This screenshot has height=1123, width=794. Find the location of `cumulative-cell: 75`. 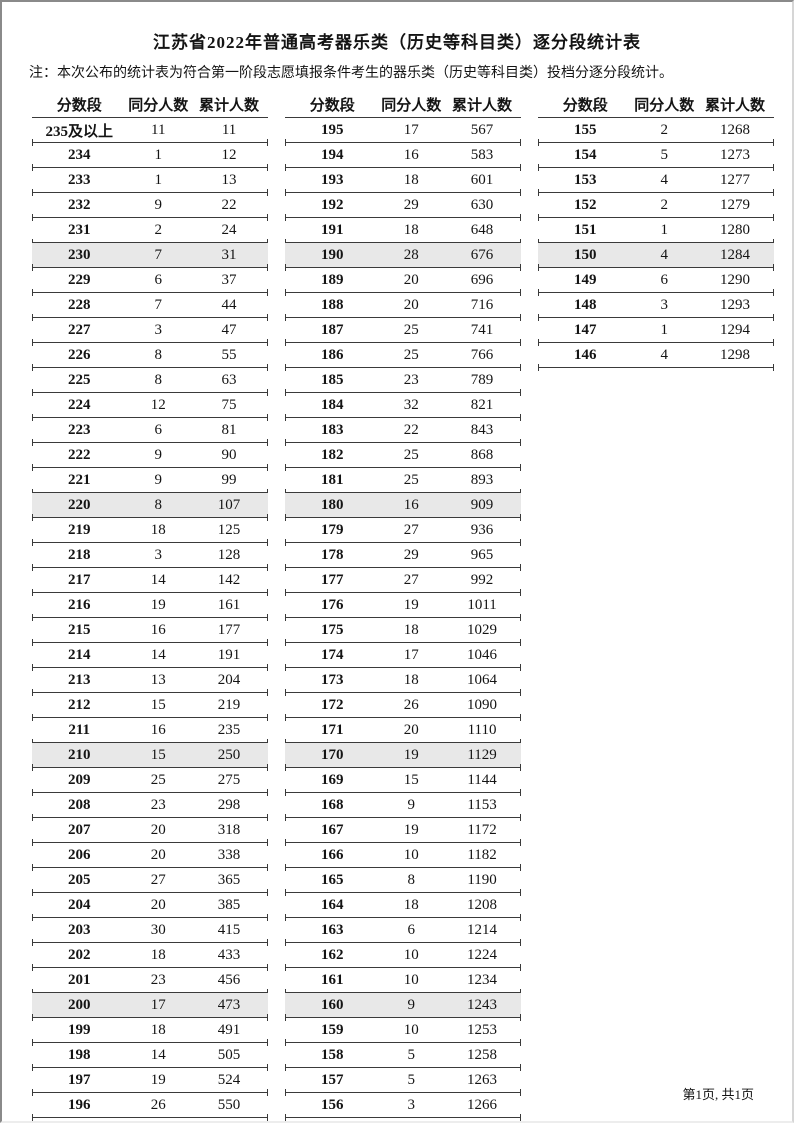

cumulative-cell: 75 is located at coordinates (229, 404).